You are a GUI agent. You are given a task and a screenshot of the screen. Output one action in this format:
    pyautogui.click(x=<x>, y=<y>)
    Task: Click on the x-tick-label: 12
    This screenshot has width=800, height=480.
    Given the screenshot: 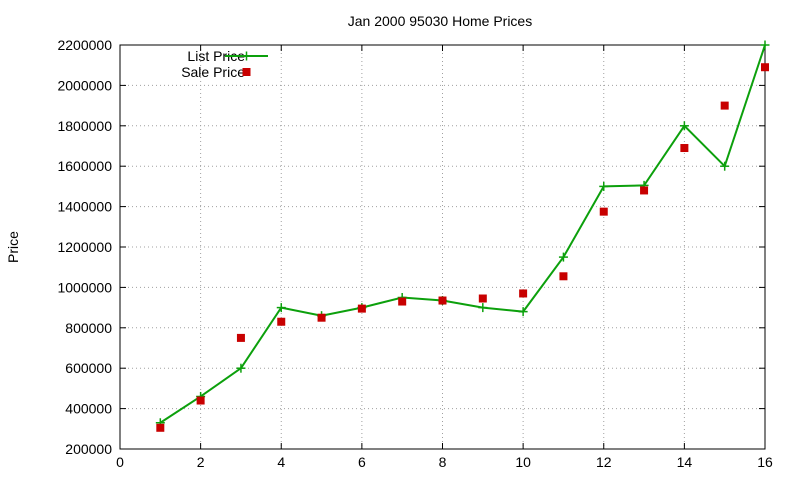 What is the action you would take?
    pyautogui.click(x=604, y=462)
    